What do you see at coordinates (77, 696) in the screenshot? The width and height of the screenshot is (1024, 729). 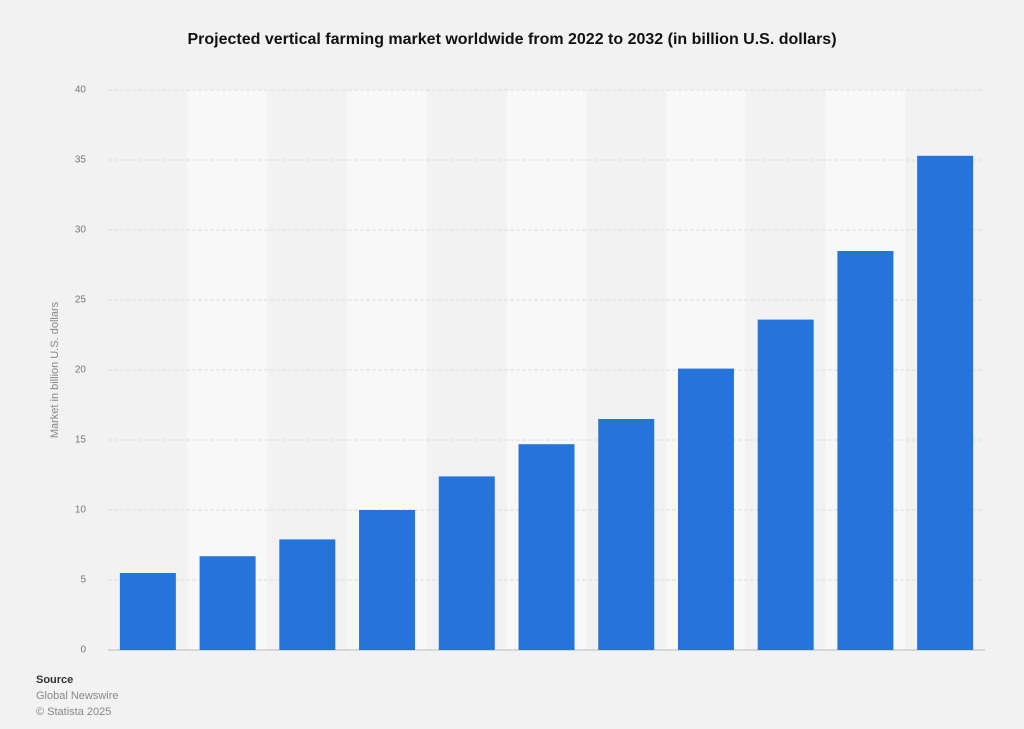 I see `source: Global Newswire` at bounding box center [77, 696].